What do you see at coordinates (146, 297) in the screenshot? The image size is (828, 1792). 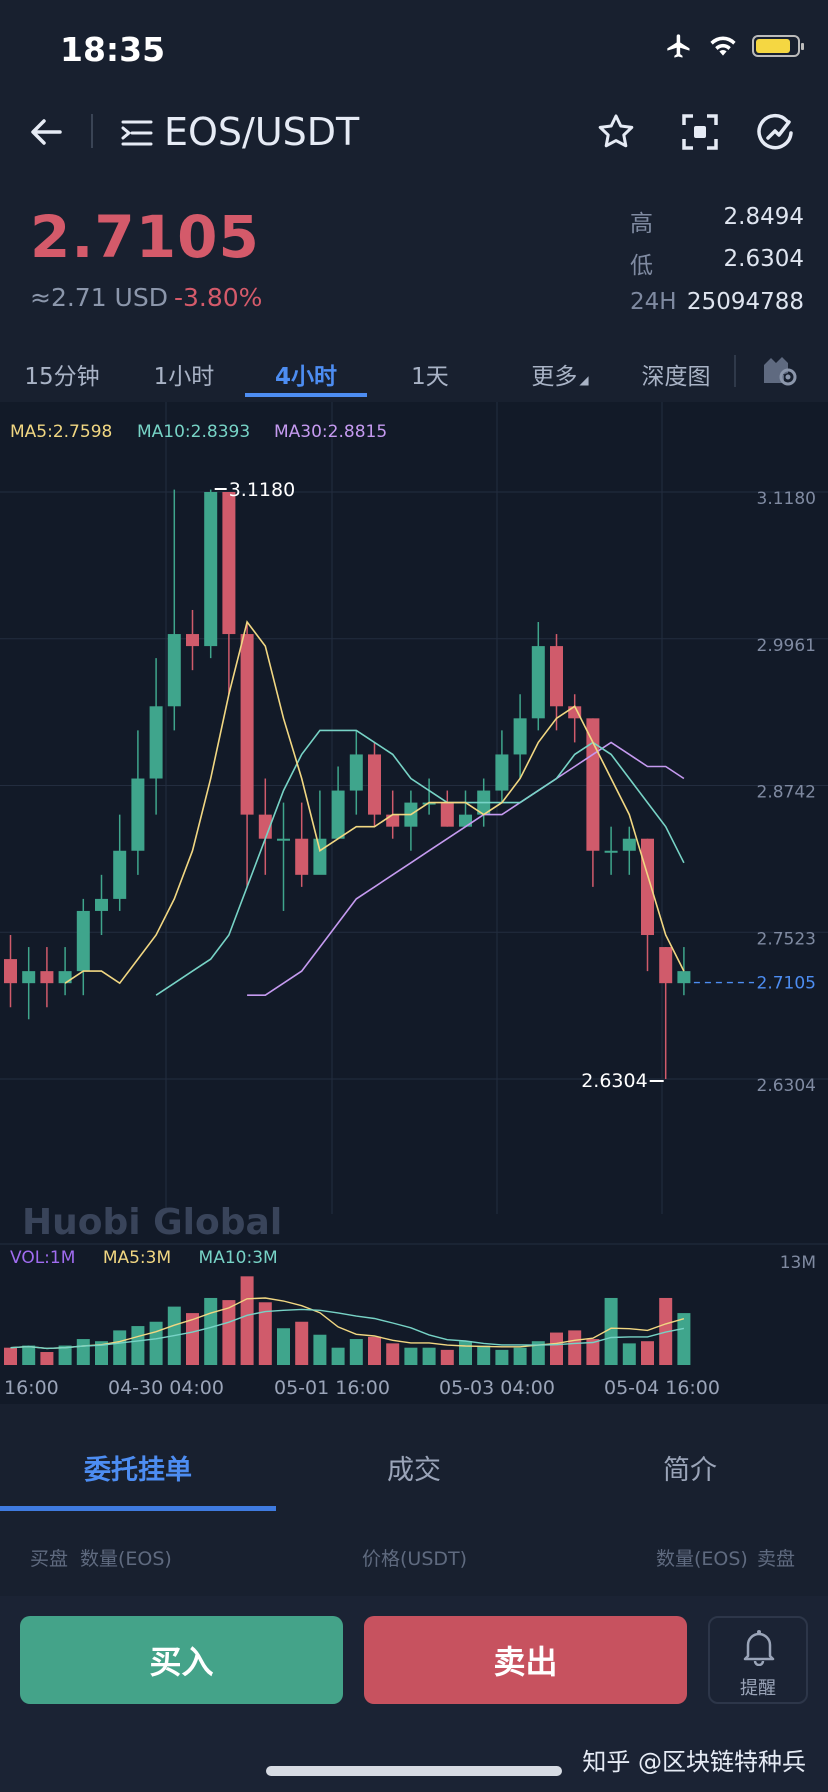 I see `usd-line: ≈2.71 USD -3.80%` at bounding box center [146, 297].